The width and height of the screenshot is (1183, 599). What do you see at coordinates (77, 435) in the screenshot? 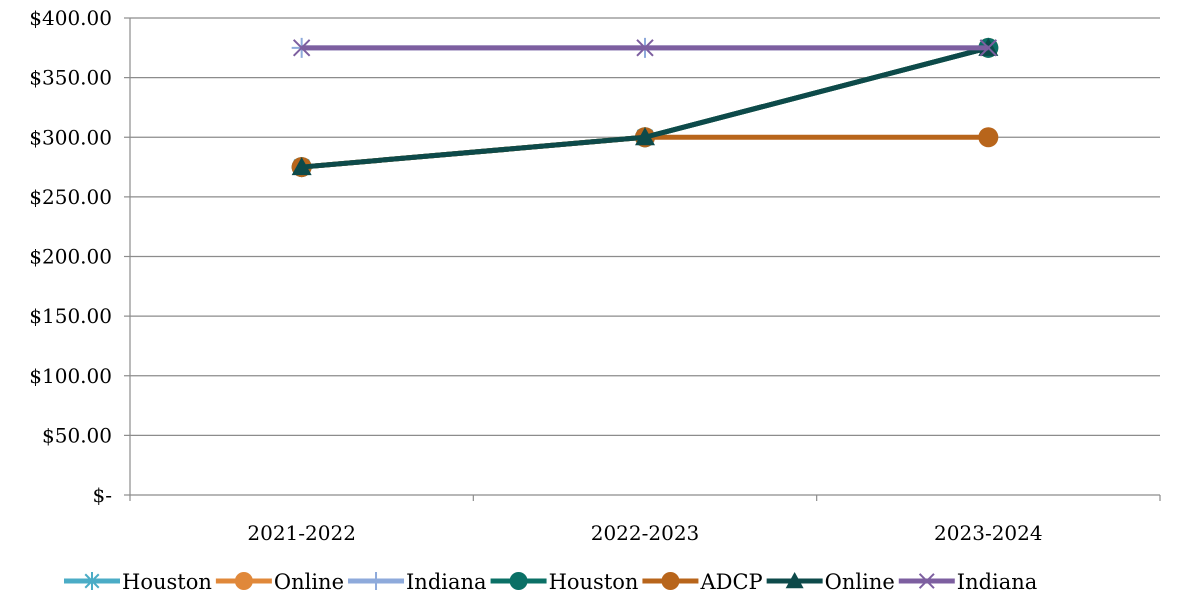
I see `y-tick-label: $50.00` at bounding box center [77, 435].